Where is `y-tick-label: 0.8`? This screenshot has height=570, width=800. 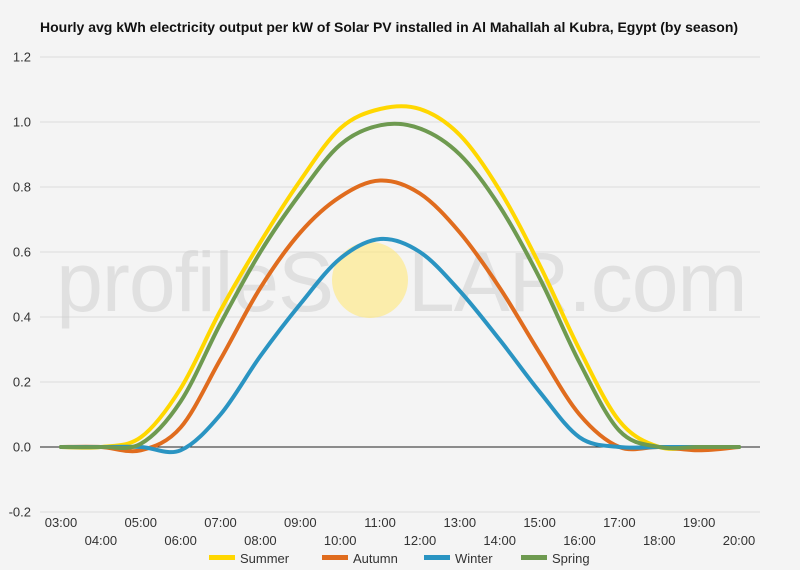
y-tick-label: 0.8 is located at coordinates (22, 187).